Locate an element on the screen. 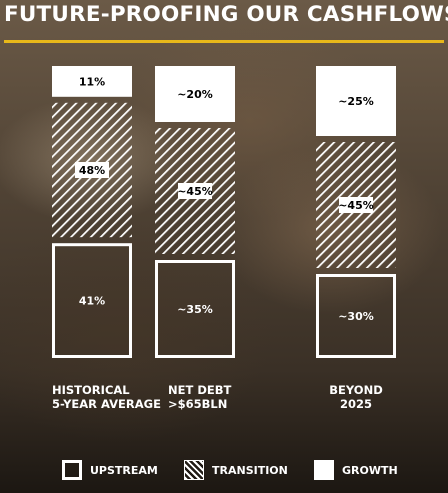 The image size is (448, 493). category-label-line: NET DEBT is located at coordinates (200, 390).